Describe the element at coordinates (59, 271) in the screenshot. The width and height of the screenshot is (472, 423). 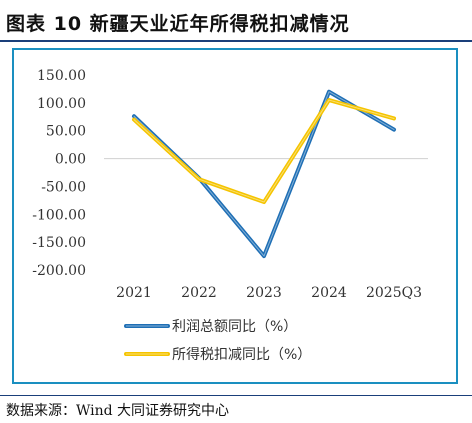
I see `y-tick-label: -200.00` at that location.